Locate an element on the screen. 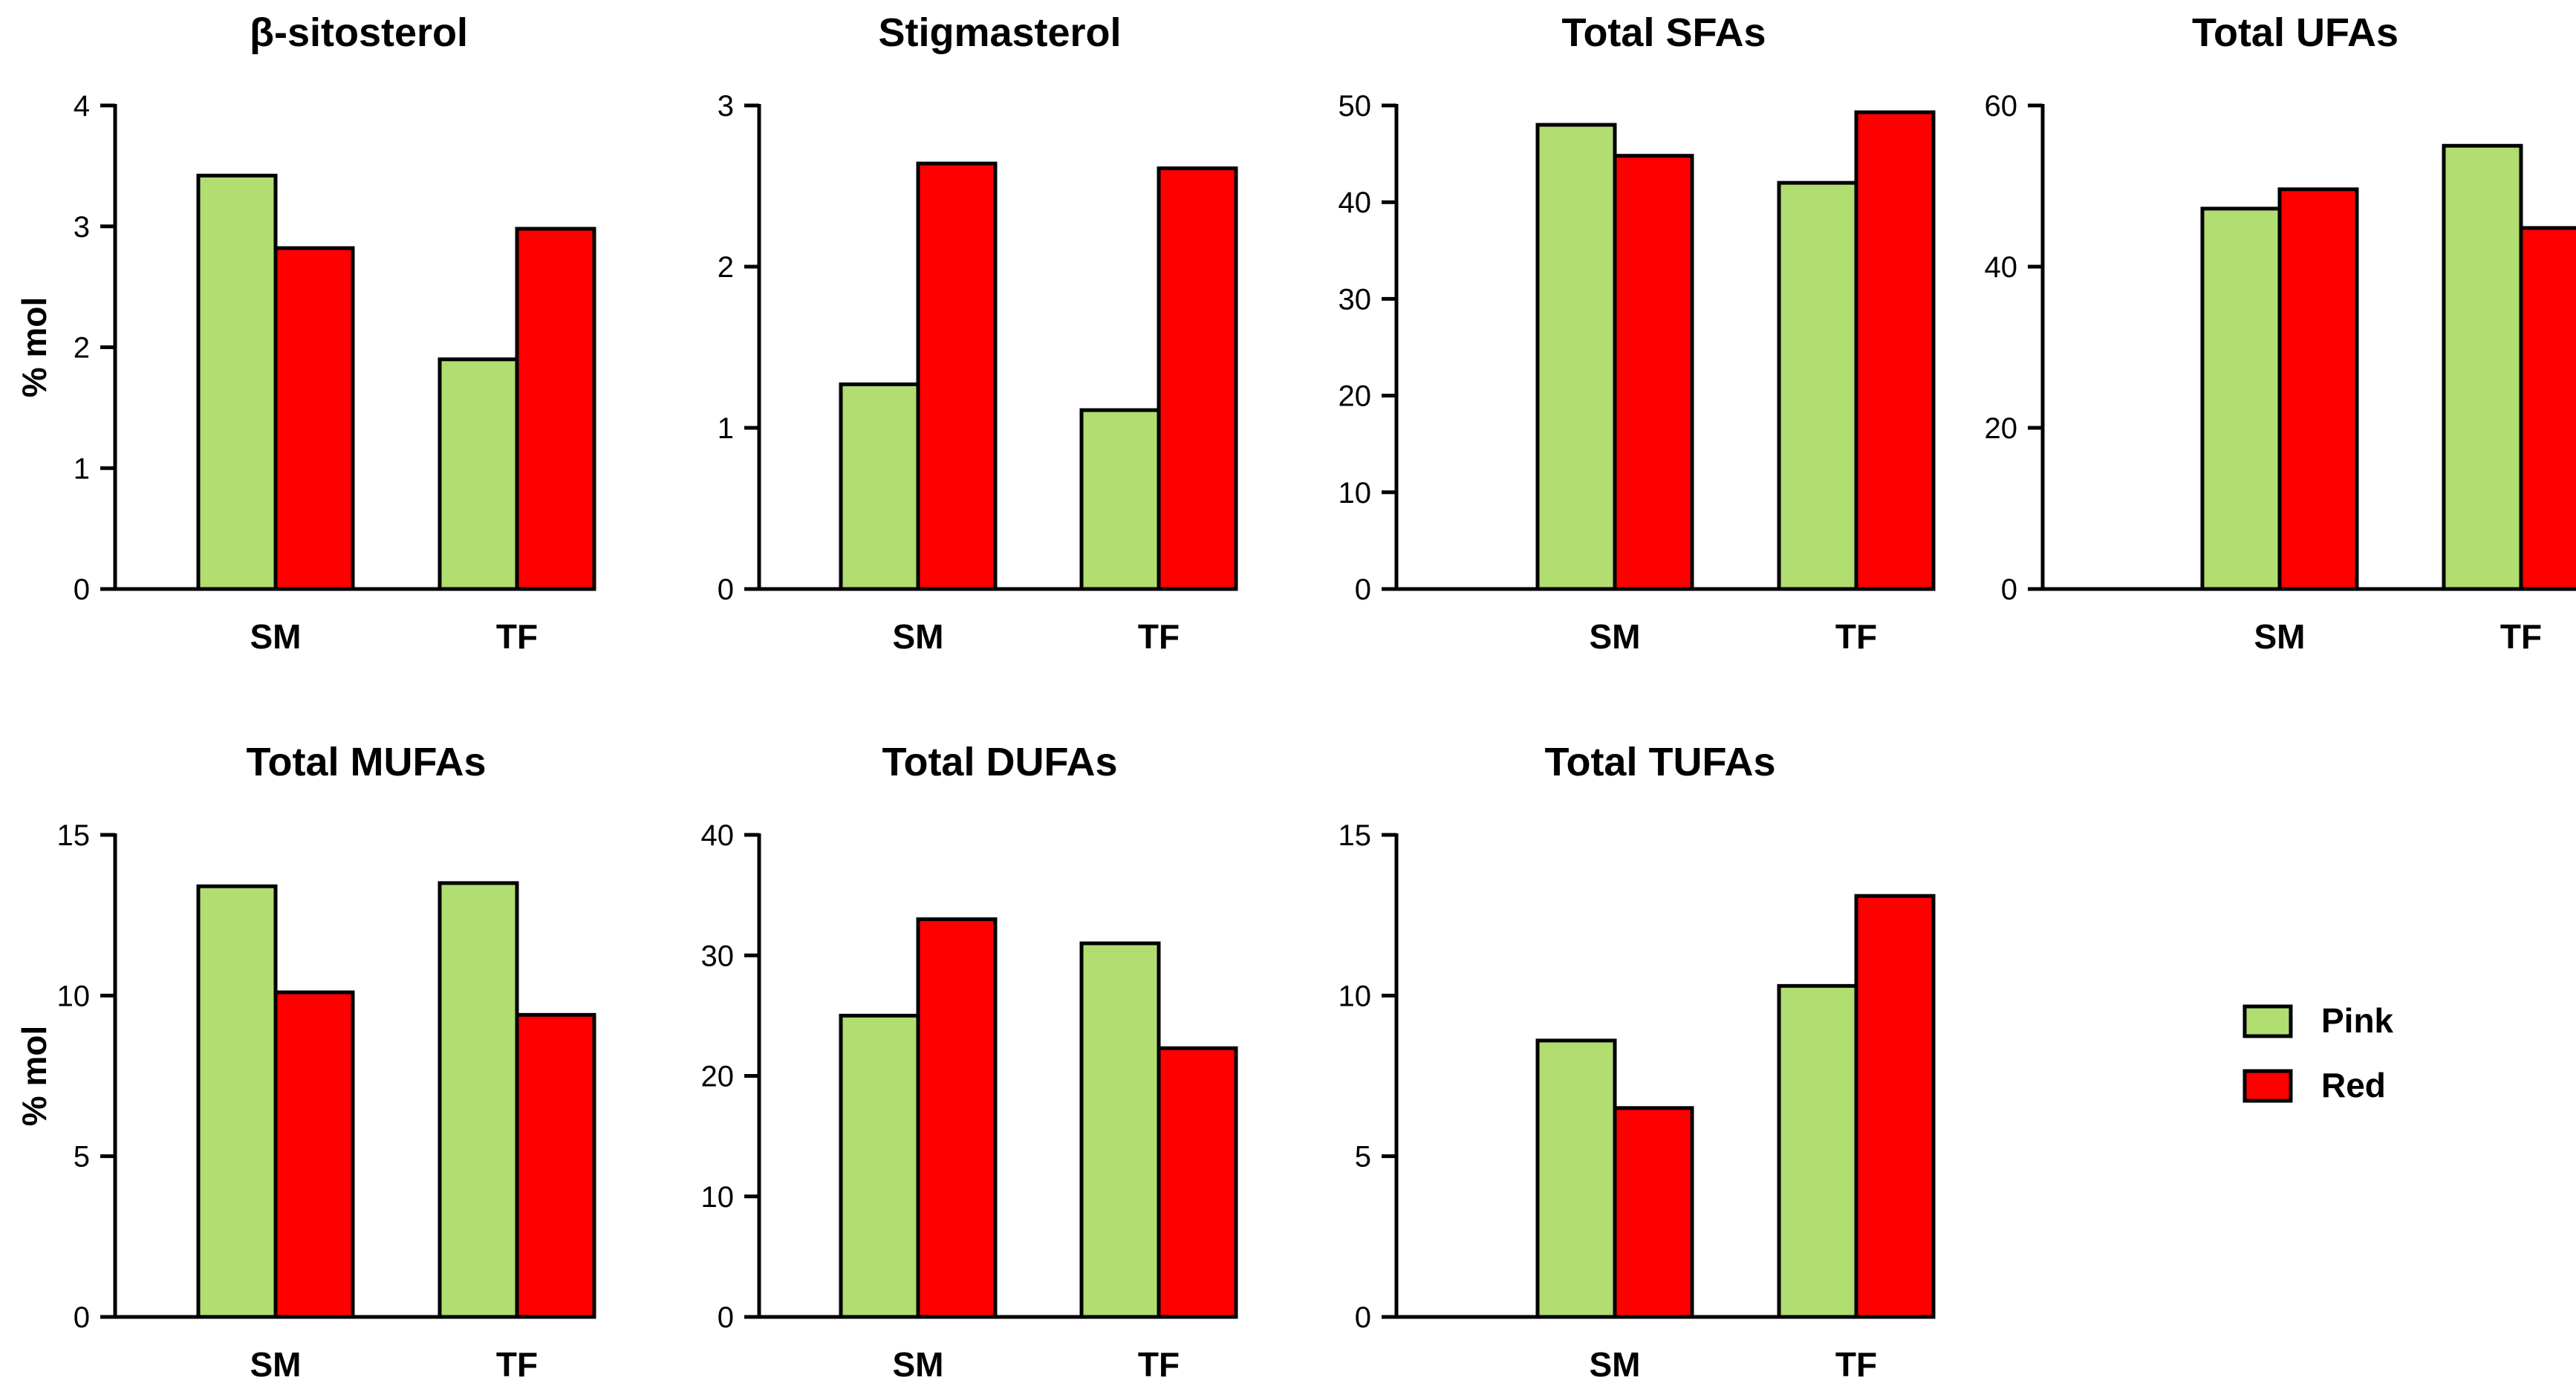  chart-panel: Total SFAs SM TF 0 10 20 30 40 50 is located at coordinates (1638, 333).